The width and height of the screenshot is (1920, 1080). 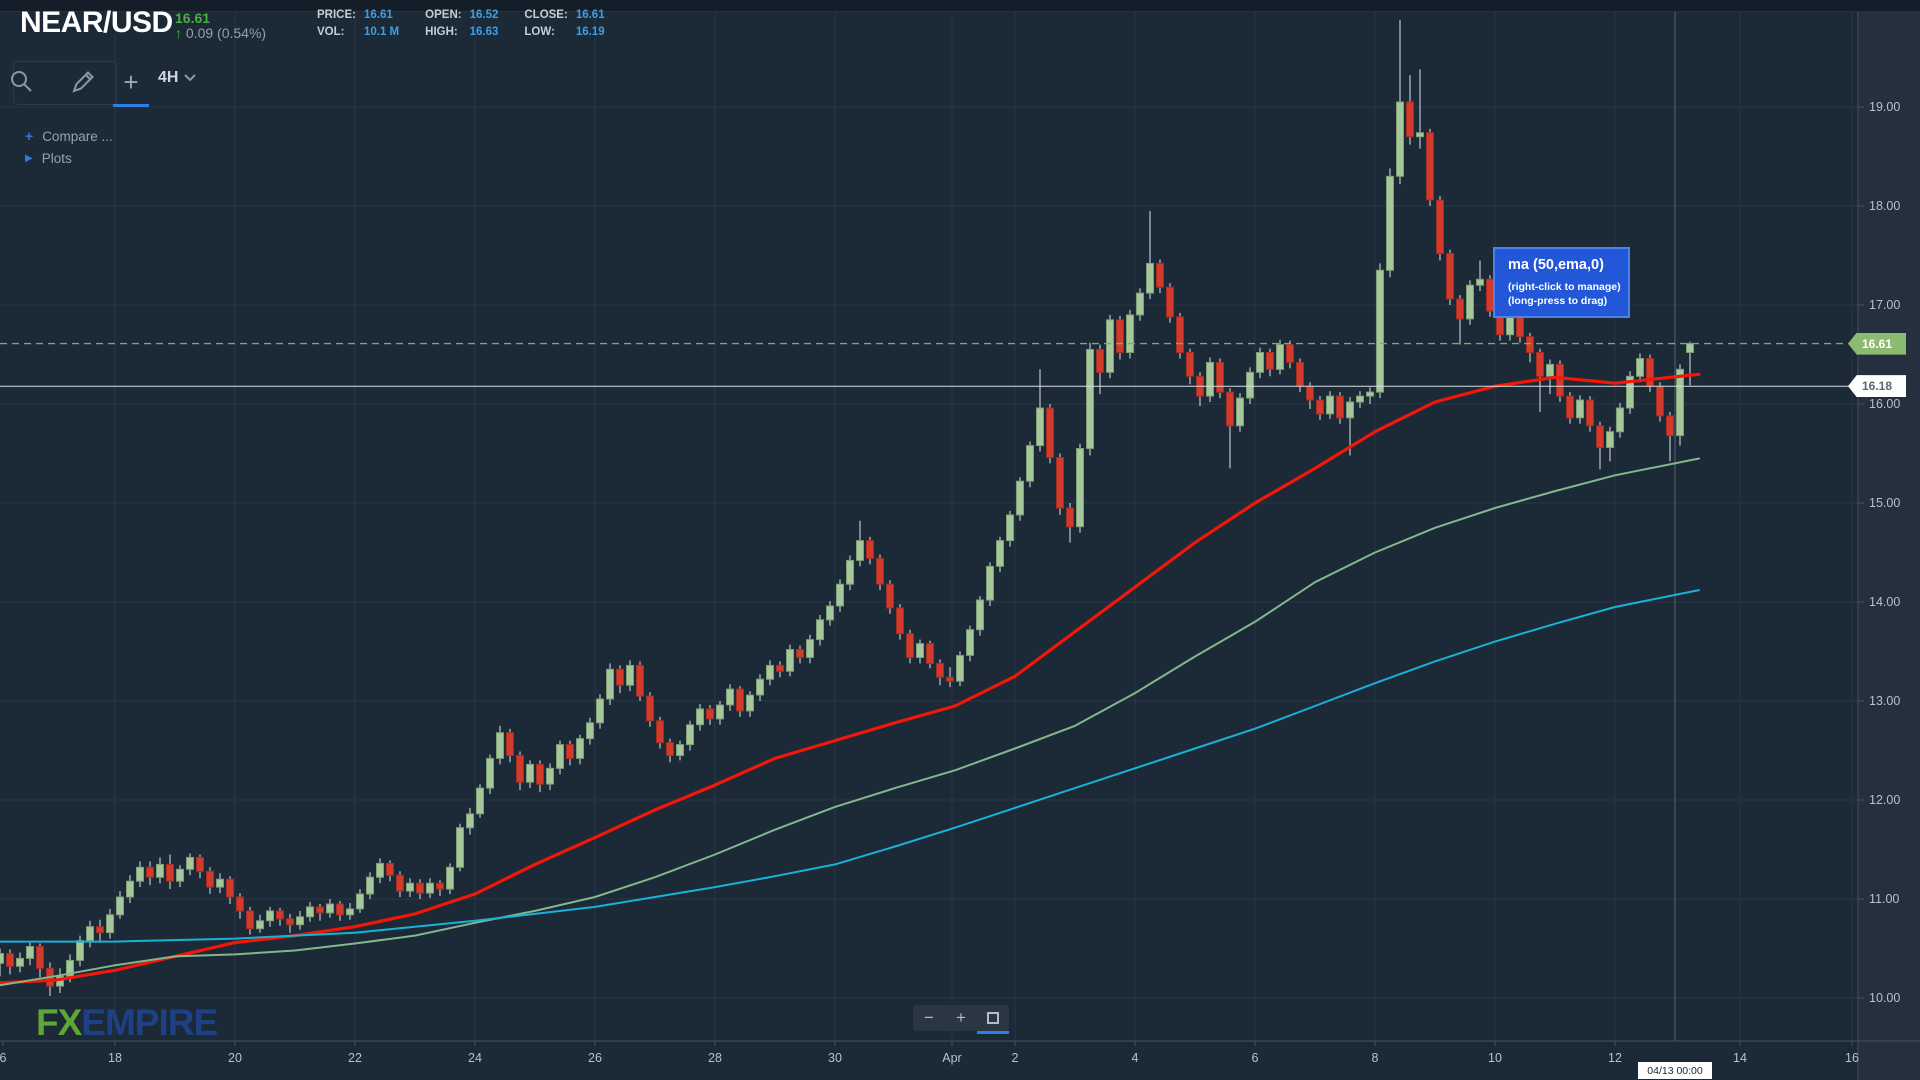 What do you see at coordinates (336, 15) in the screenshot?
I see `stat-label: PRICE:` at bounding box center [336, 15].